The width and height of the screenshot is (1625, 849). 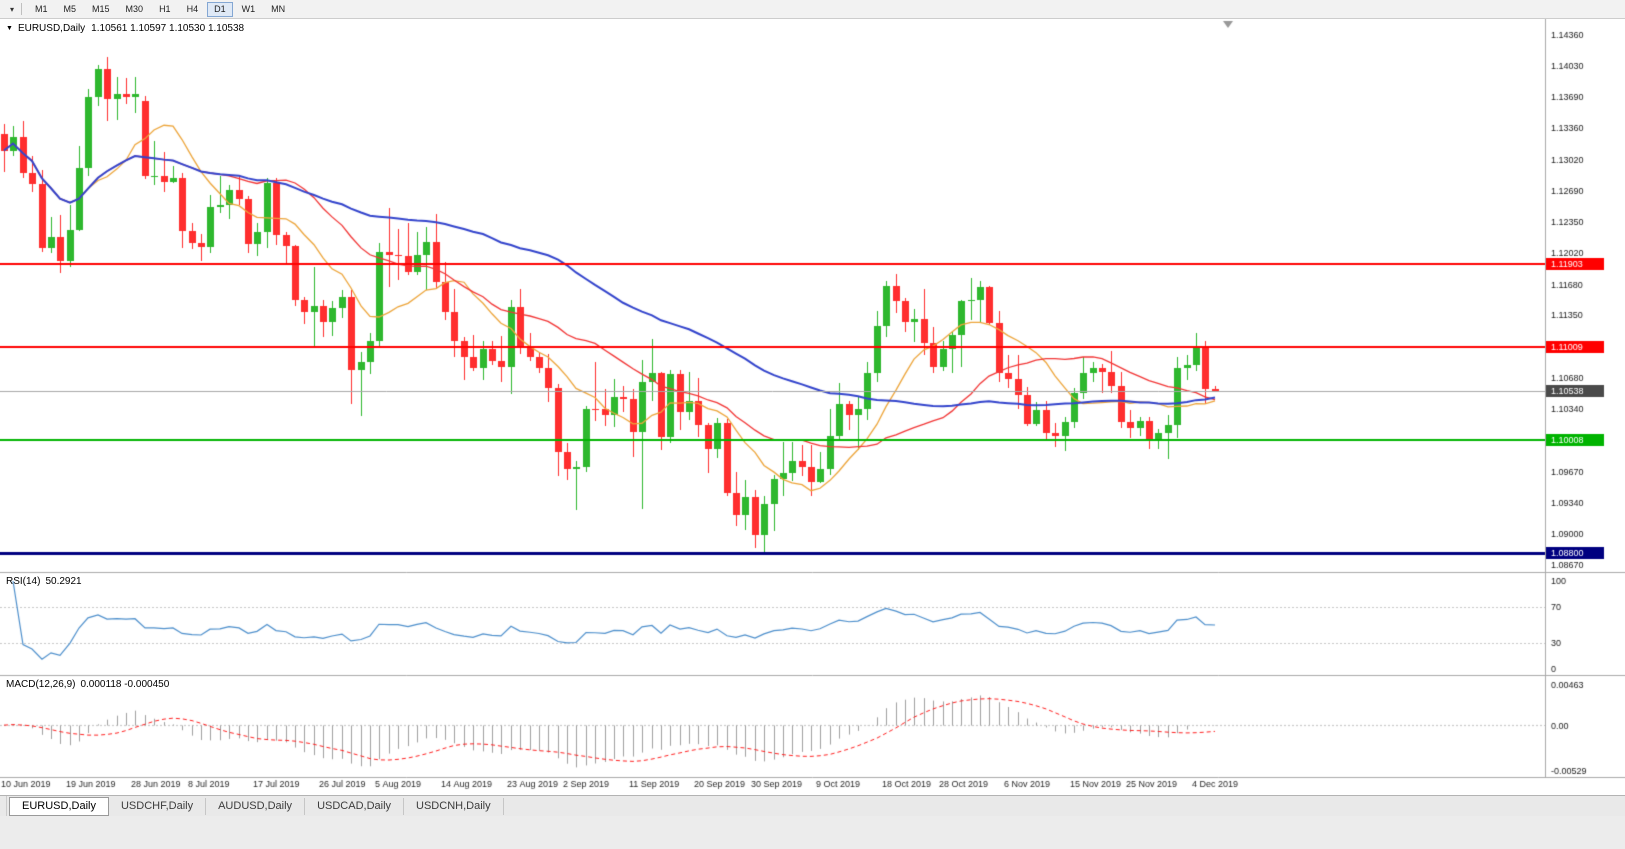 I want to click on chart-symbol-period: EURUSD,Daily, so click(x=51, y=28).